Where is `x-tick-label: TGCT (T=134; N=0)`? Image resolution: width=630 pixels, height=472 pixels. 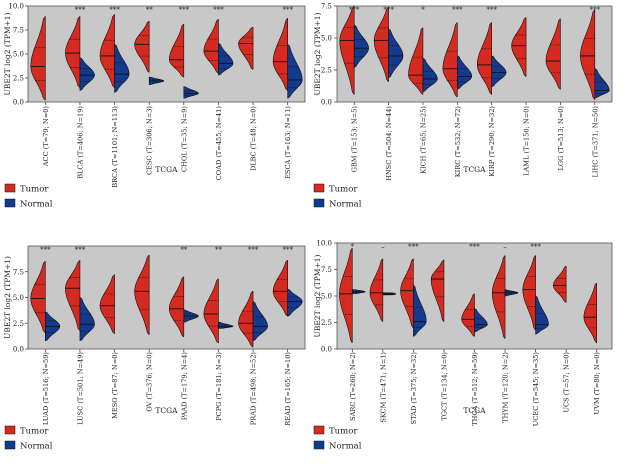 x-tick-label: TGCT (T=134; N=0) is located at coordinates (444, 386).